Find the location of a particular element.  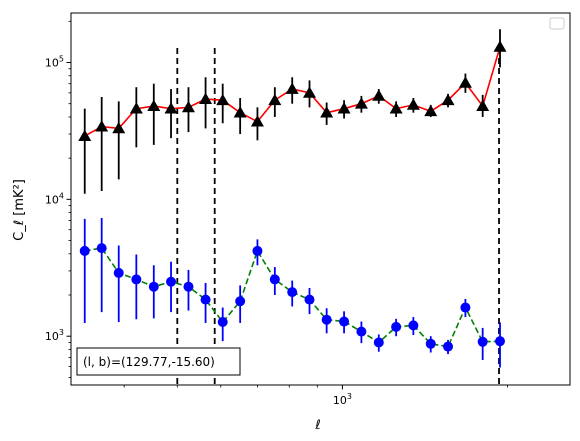

legend-box is located at coordinates (557, 23).